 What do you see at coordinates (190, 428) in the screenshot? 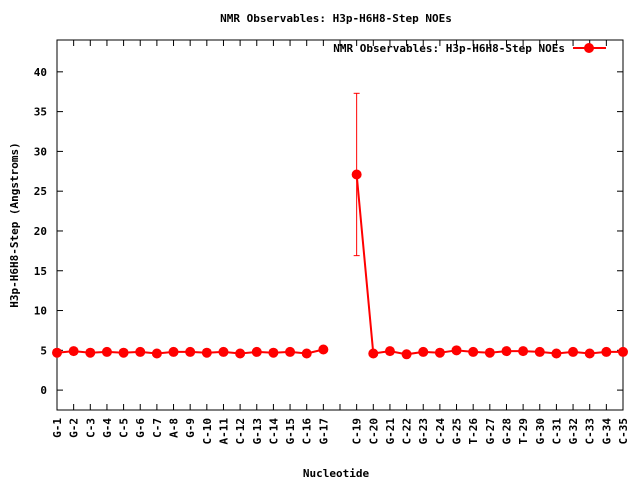
I see `x-tick-label: G-9` at bounding box center [190, 428].